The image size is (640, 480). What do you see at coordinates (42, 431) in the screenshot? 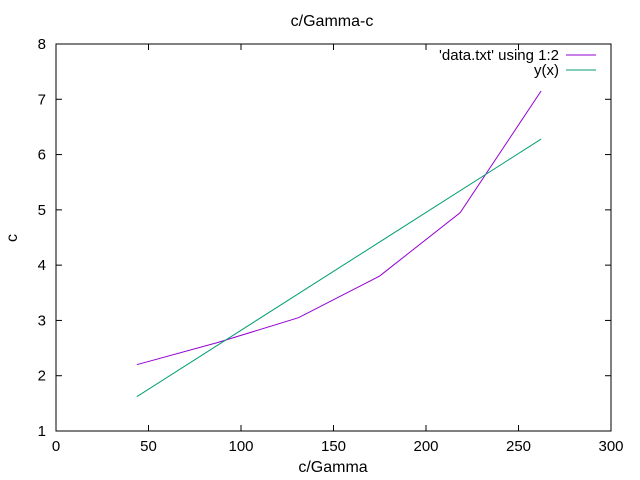
I see `y-tick-label: 1` at bounding box center [42, 431].